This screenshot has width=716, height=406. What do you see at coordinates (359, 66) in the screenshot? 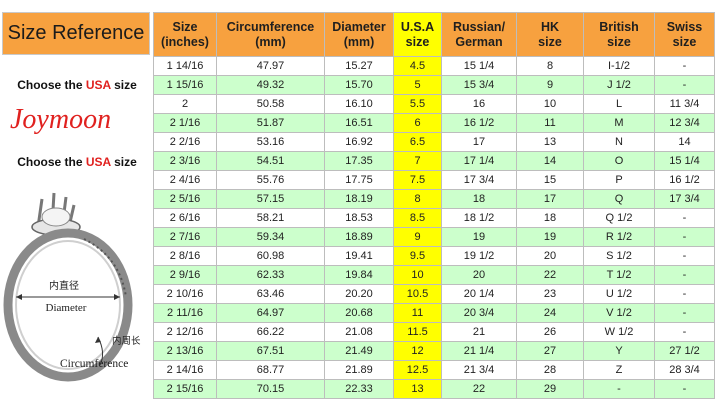
I see `cell-diameter-mm: 15.27` at bounding box center [359, 66].